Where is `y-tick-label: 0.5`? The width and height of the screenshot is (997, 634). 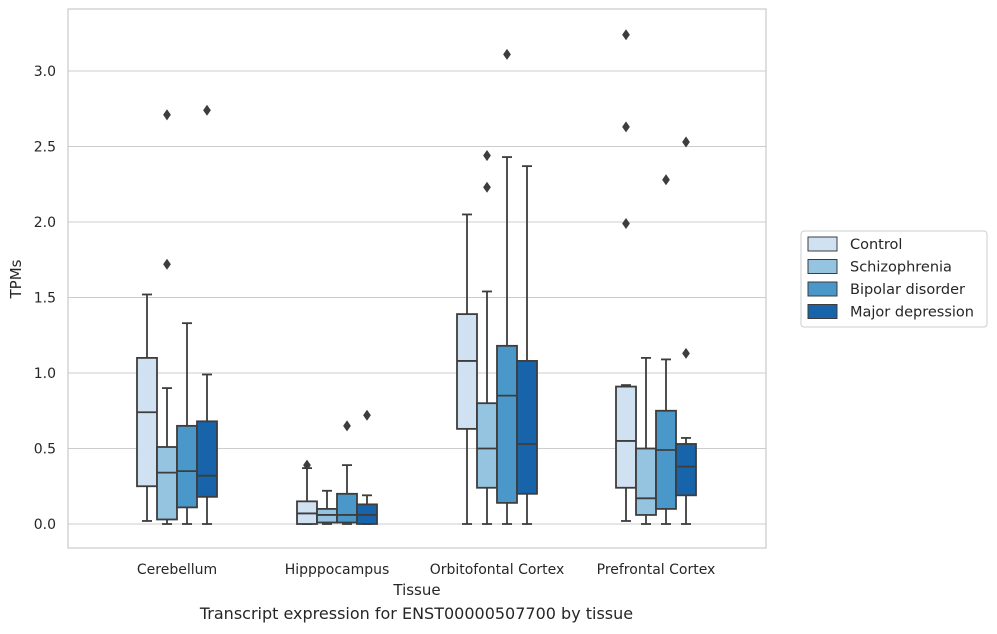
y-tick-label: 0.5 is located at coordinates (45, 450).